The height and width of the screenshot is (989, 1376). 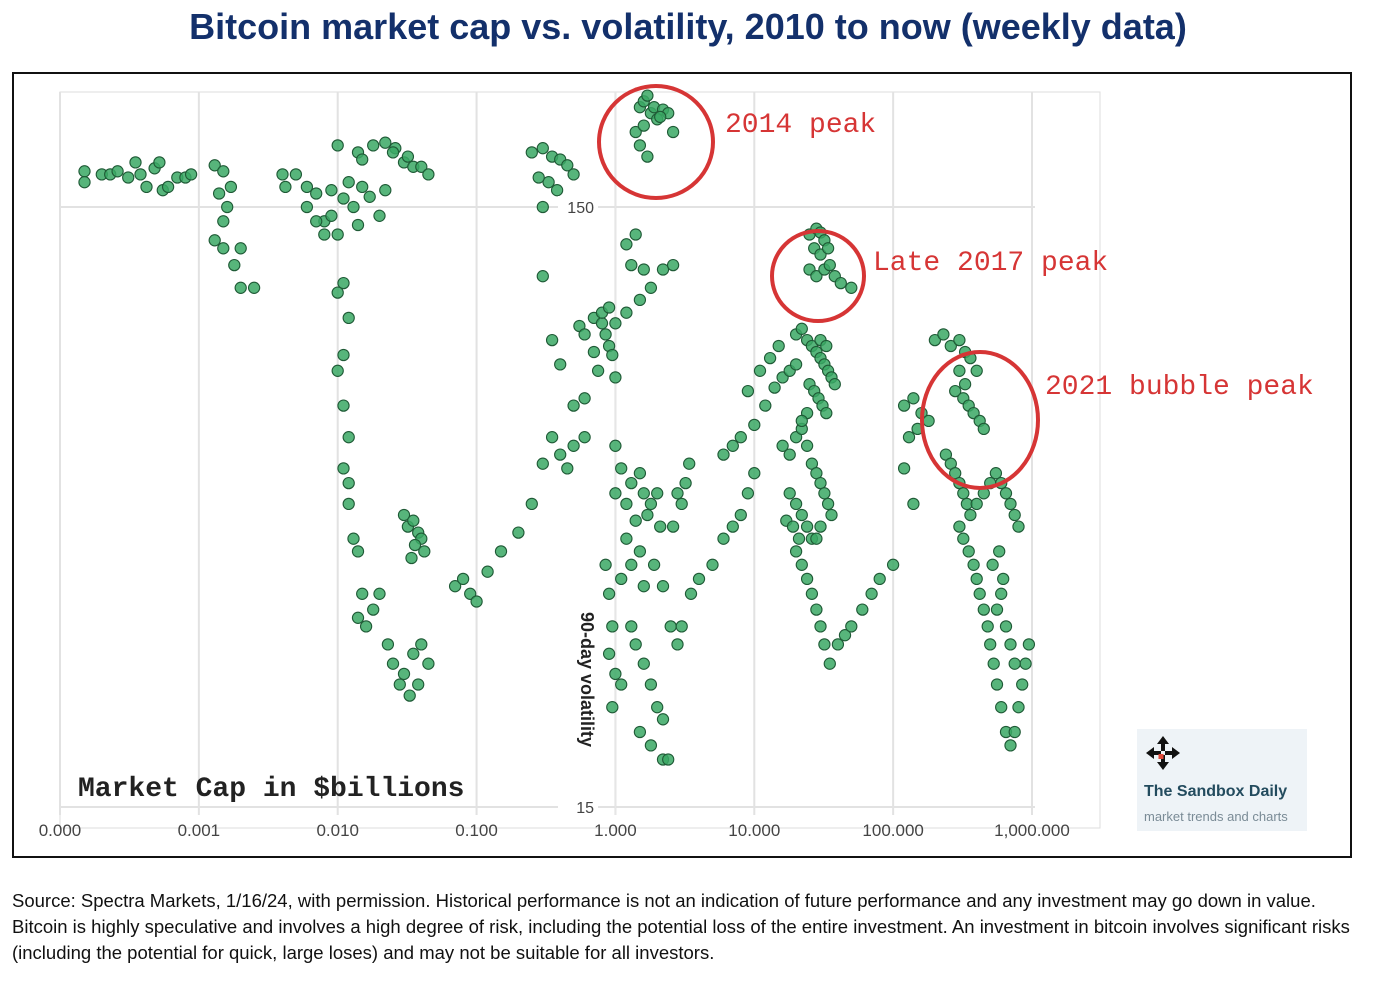 What do you see at coordinates (980, 420) in the screenshot?
I see `annotation-circle` at bounding box center [980, 420].